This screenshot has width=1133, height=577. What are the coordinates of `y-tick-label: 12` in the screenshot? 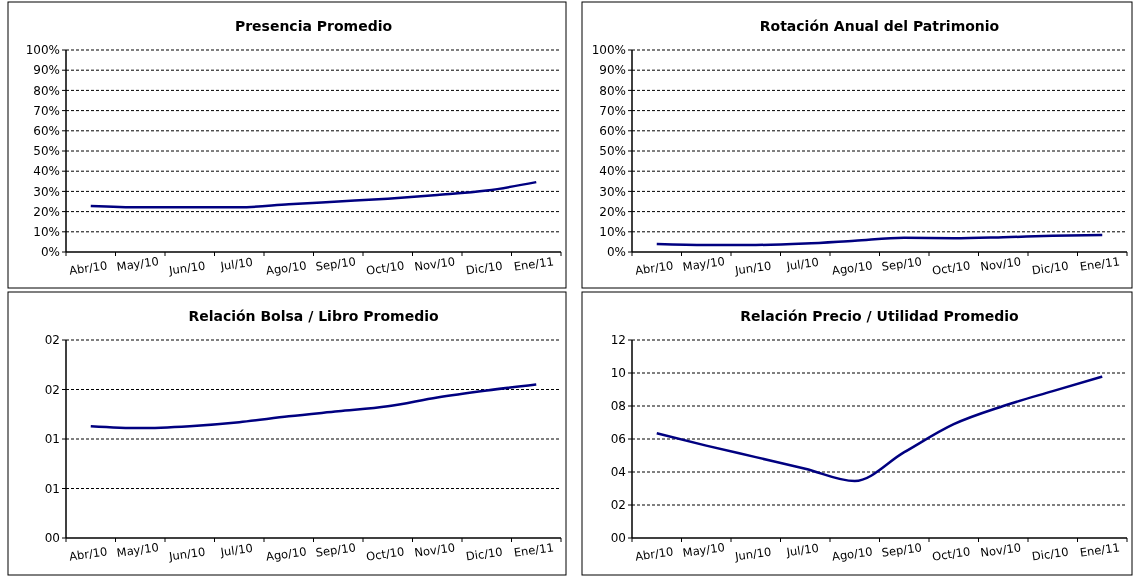 It's located at (618, 340).